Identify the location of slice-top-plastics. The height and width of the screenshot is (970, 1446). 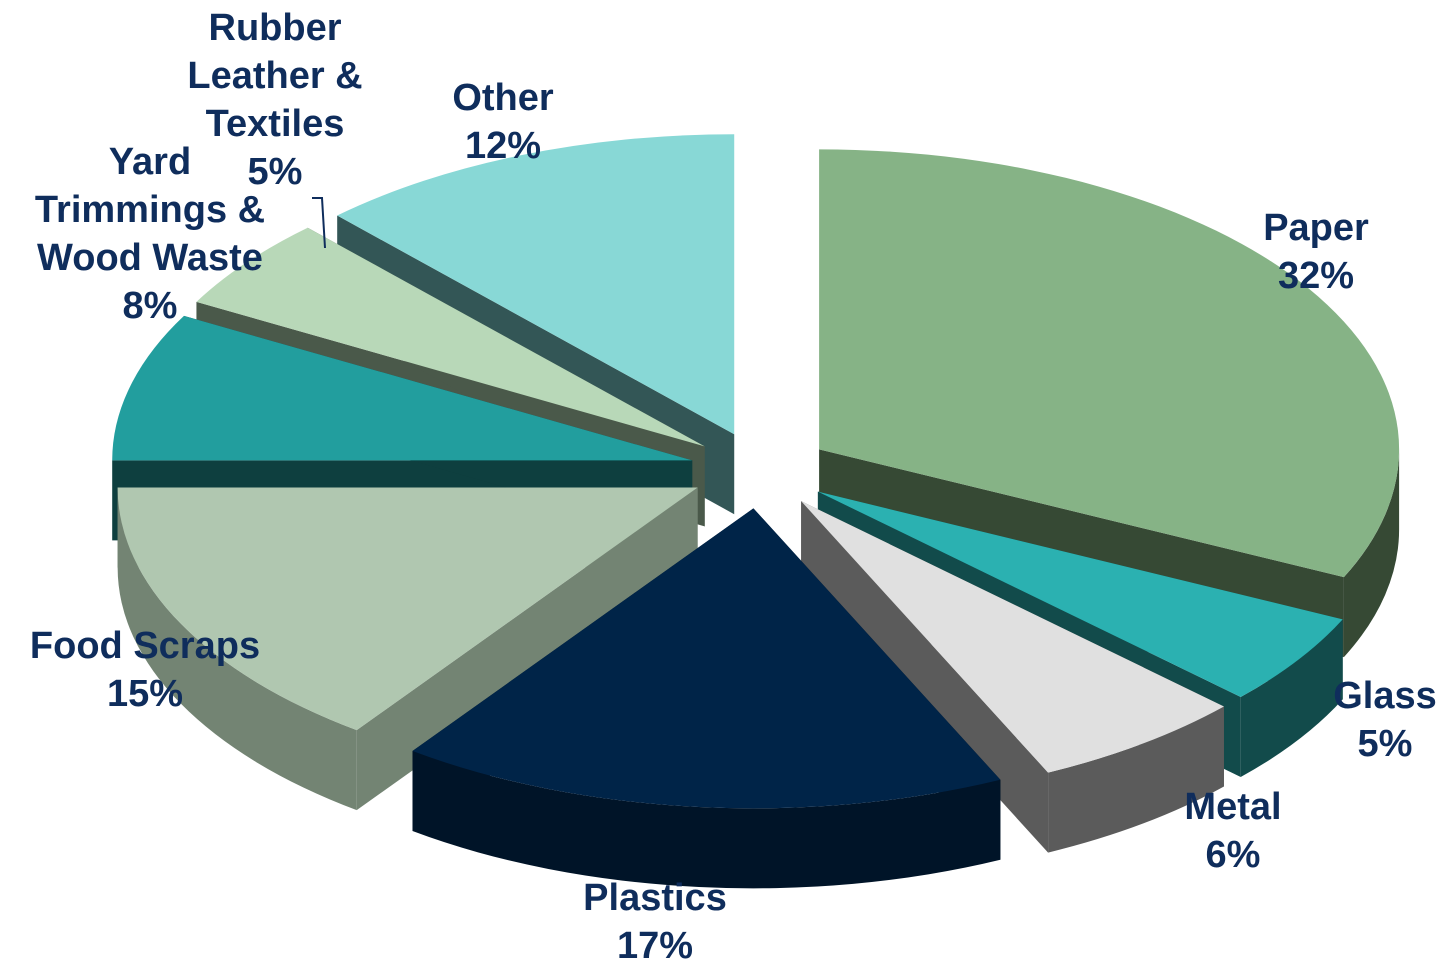
(706, 658).